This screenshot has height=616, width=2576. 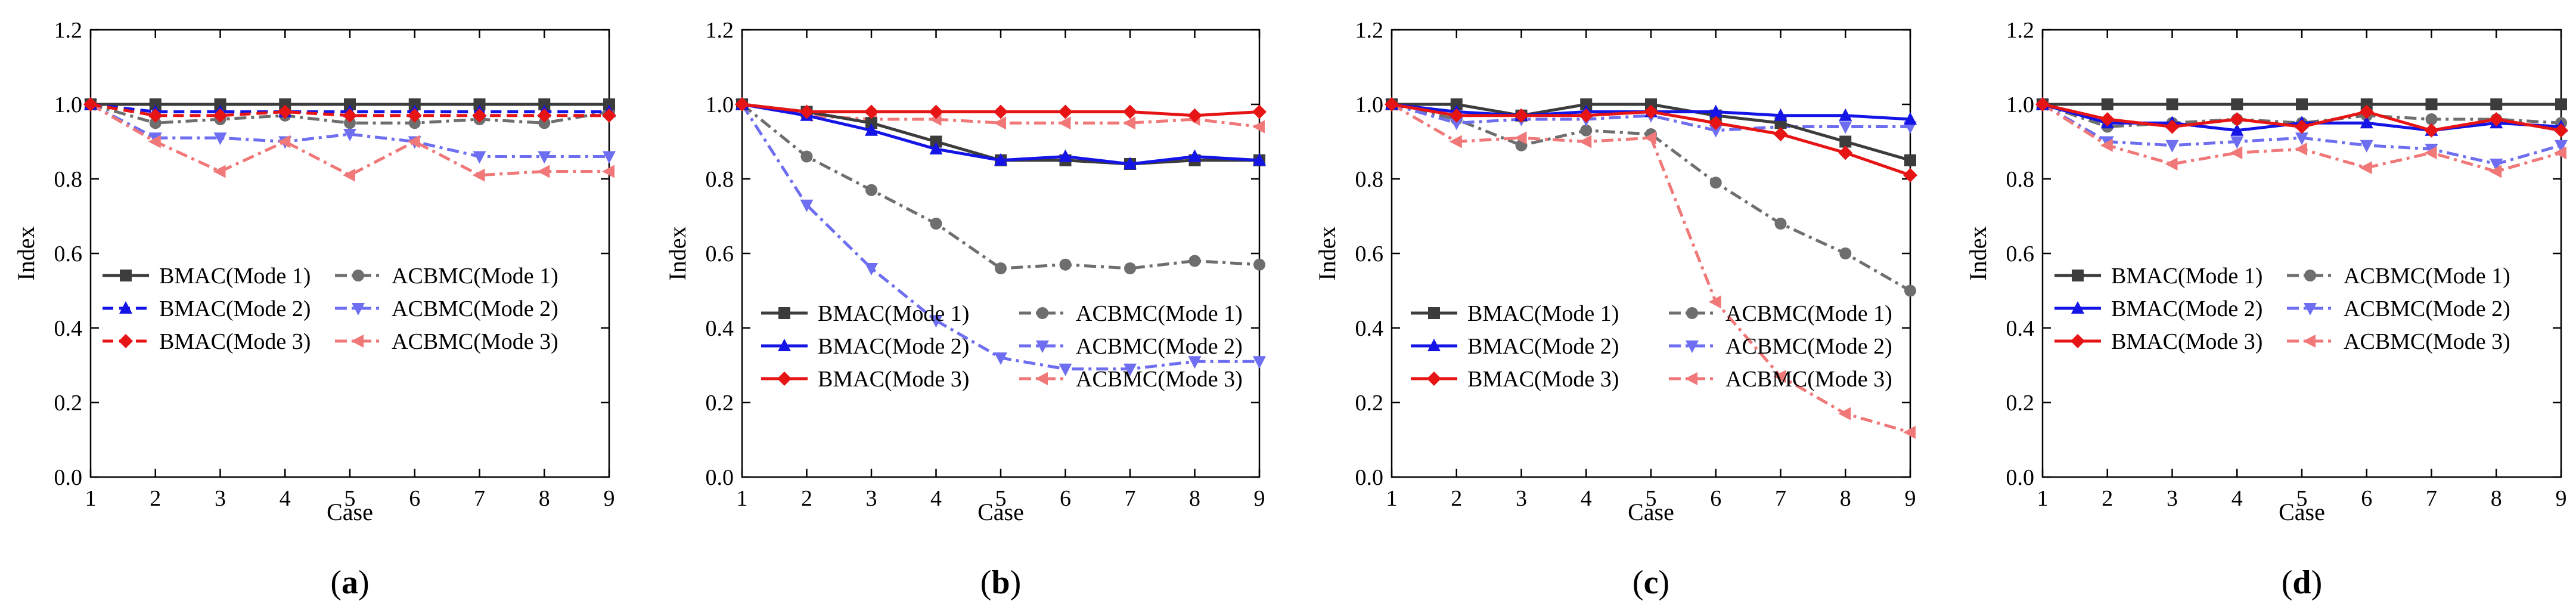 I want to click on legend-item: ACBMC(Mode 2), so click(x=2398, y=309).